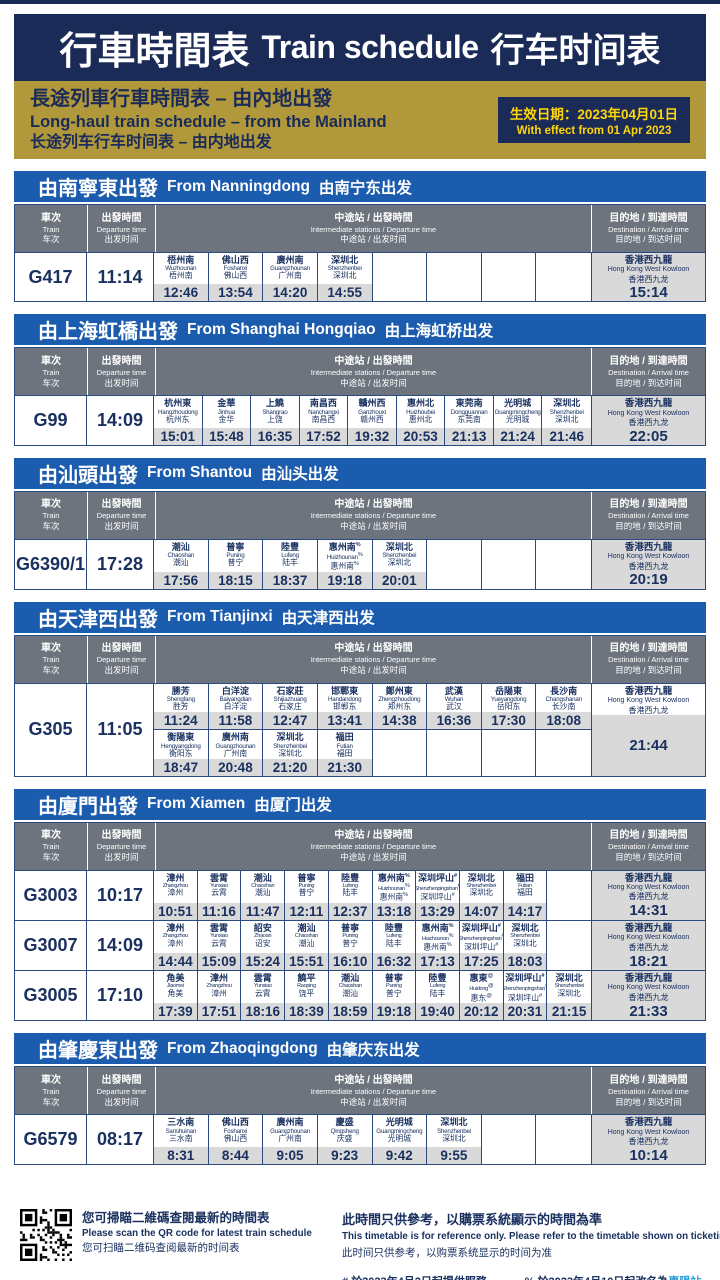 This screenshot has height=1280, width=720. Describe the element at coordinates (469, 419) in the screenshot. I see `stop-name-simplified: 东莞南` at that location.